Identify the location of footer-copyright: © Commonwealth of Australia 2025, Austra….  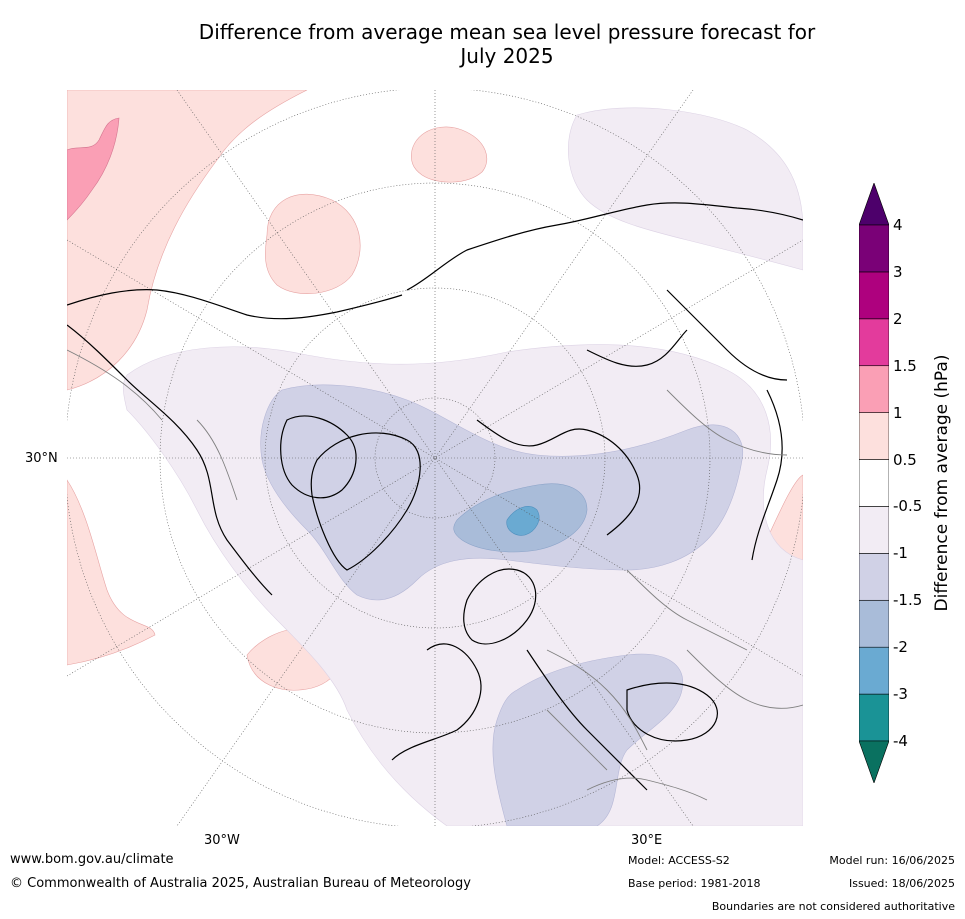
(240, 883).